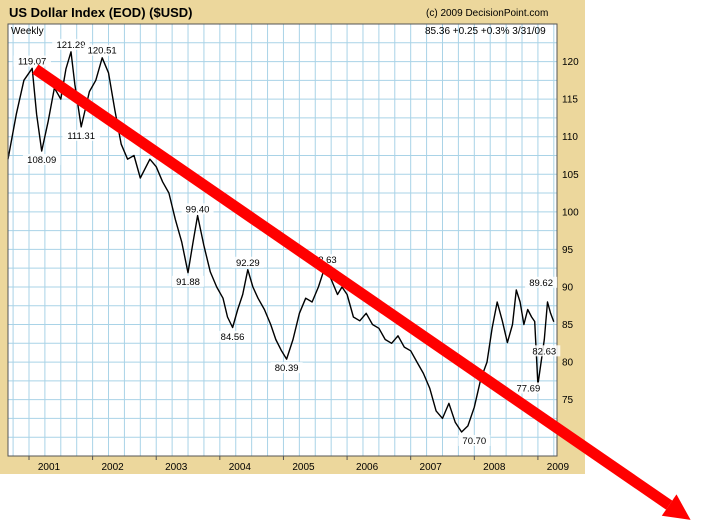  I want to click on x-tick-label: 2003, so click(176, 467).